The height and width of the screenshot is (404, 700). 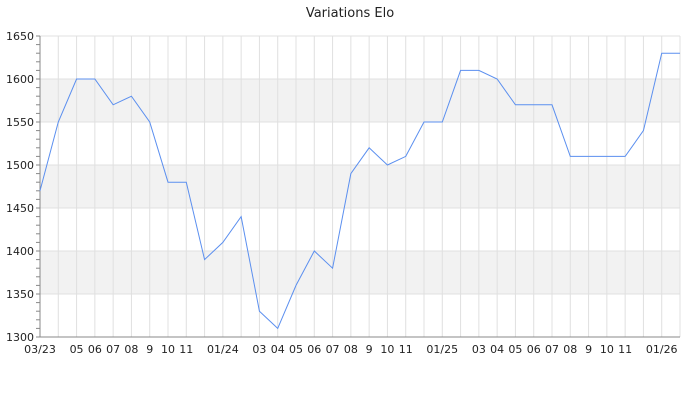 What do you see at coordinates (40, 349) in the screenshot?
I see `x-tick-label: 03/23` at bounding box center [40, 349].